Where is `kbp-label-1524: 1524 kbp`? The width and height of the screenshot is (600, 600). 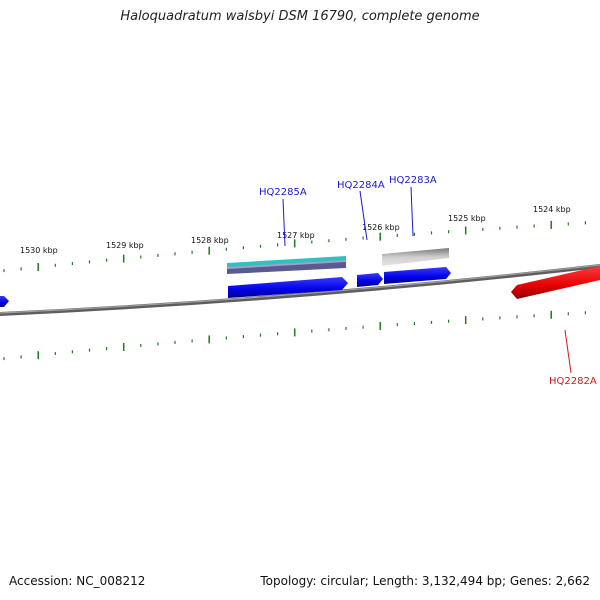
kbp-label-1524: 1524 kbp is located at coordinates (552, 209).